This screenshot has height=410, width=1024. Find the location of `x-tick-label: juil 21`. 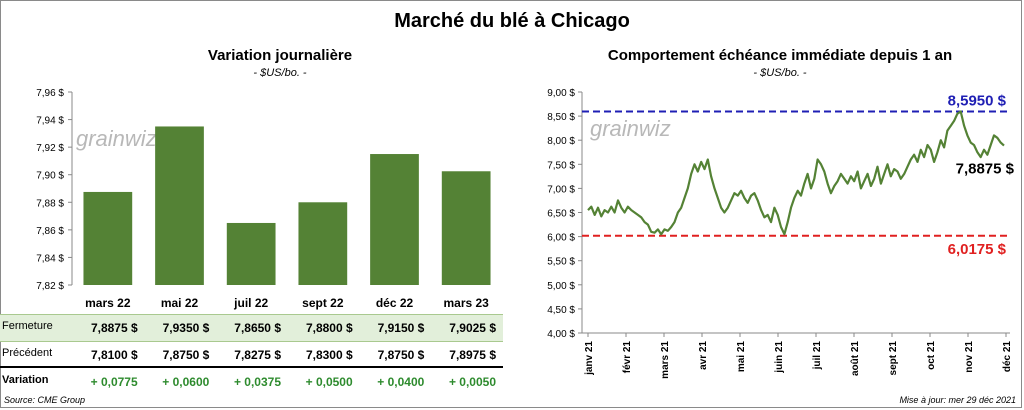

x-tick-label: juil 21 is located at coordinates (817, 356).